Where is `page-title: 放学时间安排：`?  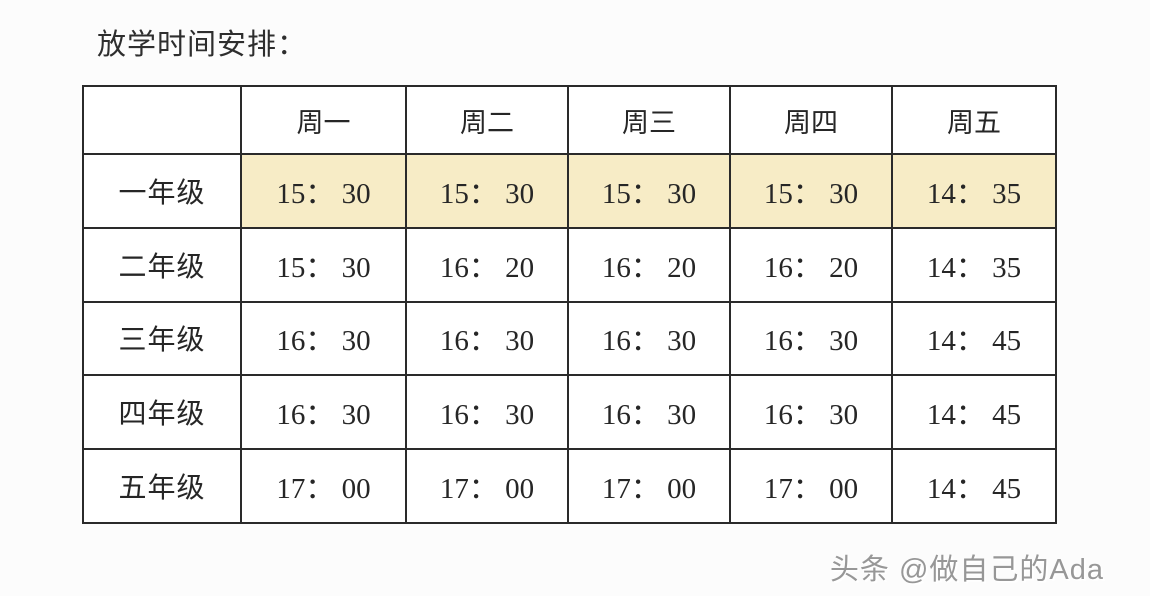 page-title: 放学时间安排： is located at coordinates (202, 45).